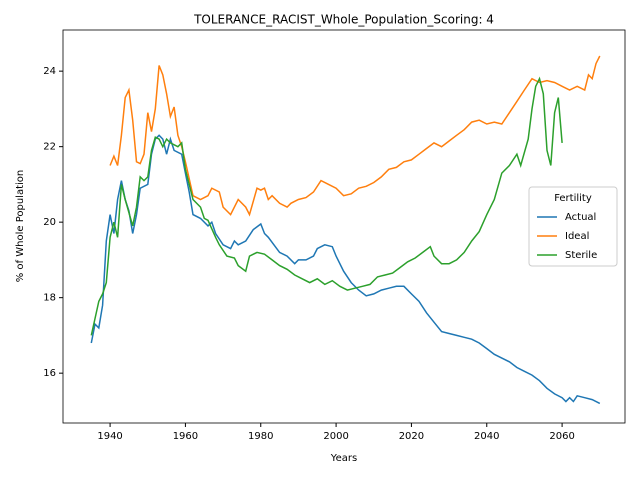 The image size is (640, 480). What do you see at coordinates (343, 458) in the screenshot?
I see `x-axis-label: Years` at bounding box center [343, 458].